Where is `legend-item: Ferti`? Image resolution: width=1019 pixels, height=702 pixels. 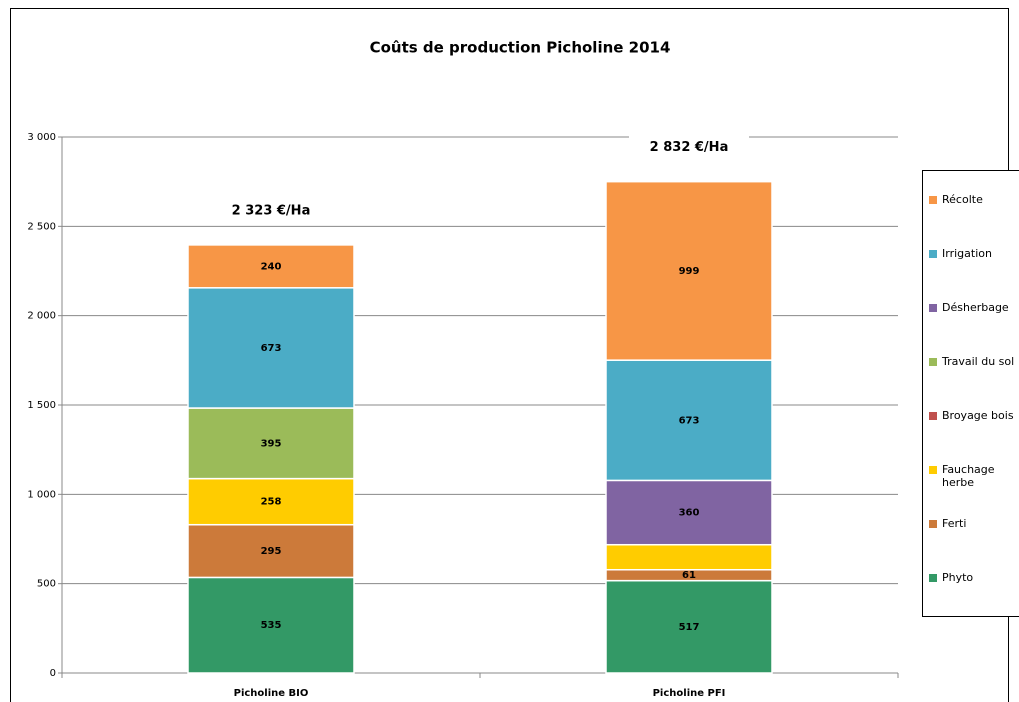 legend-item: Ferti is located at coordinates (973, 523).